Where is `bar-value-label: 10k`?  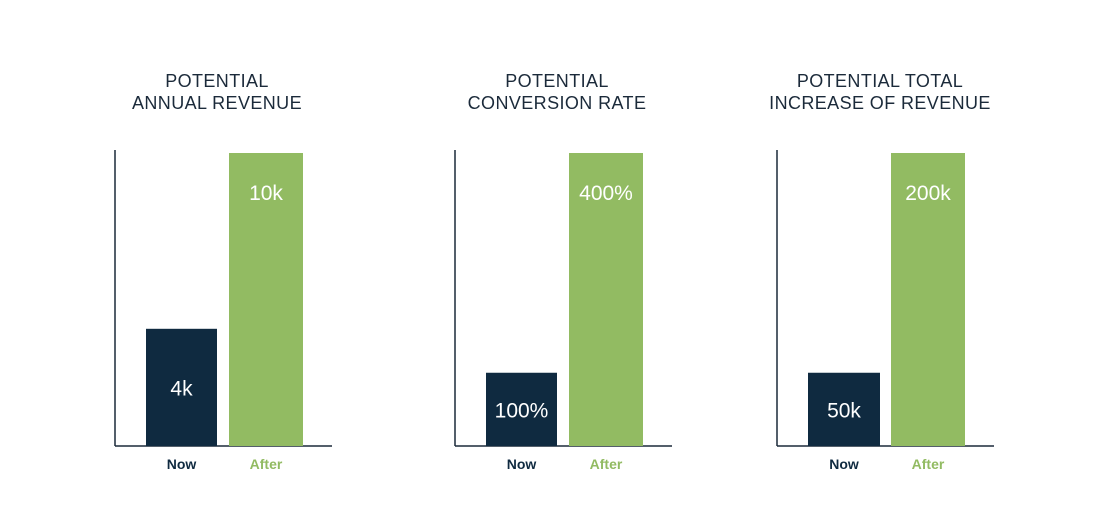
bar-value-label: 10k is located at coordinates (266, 193).